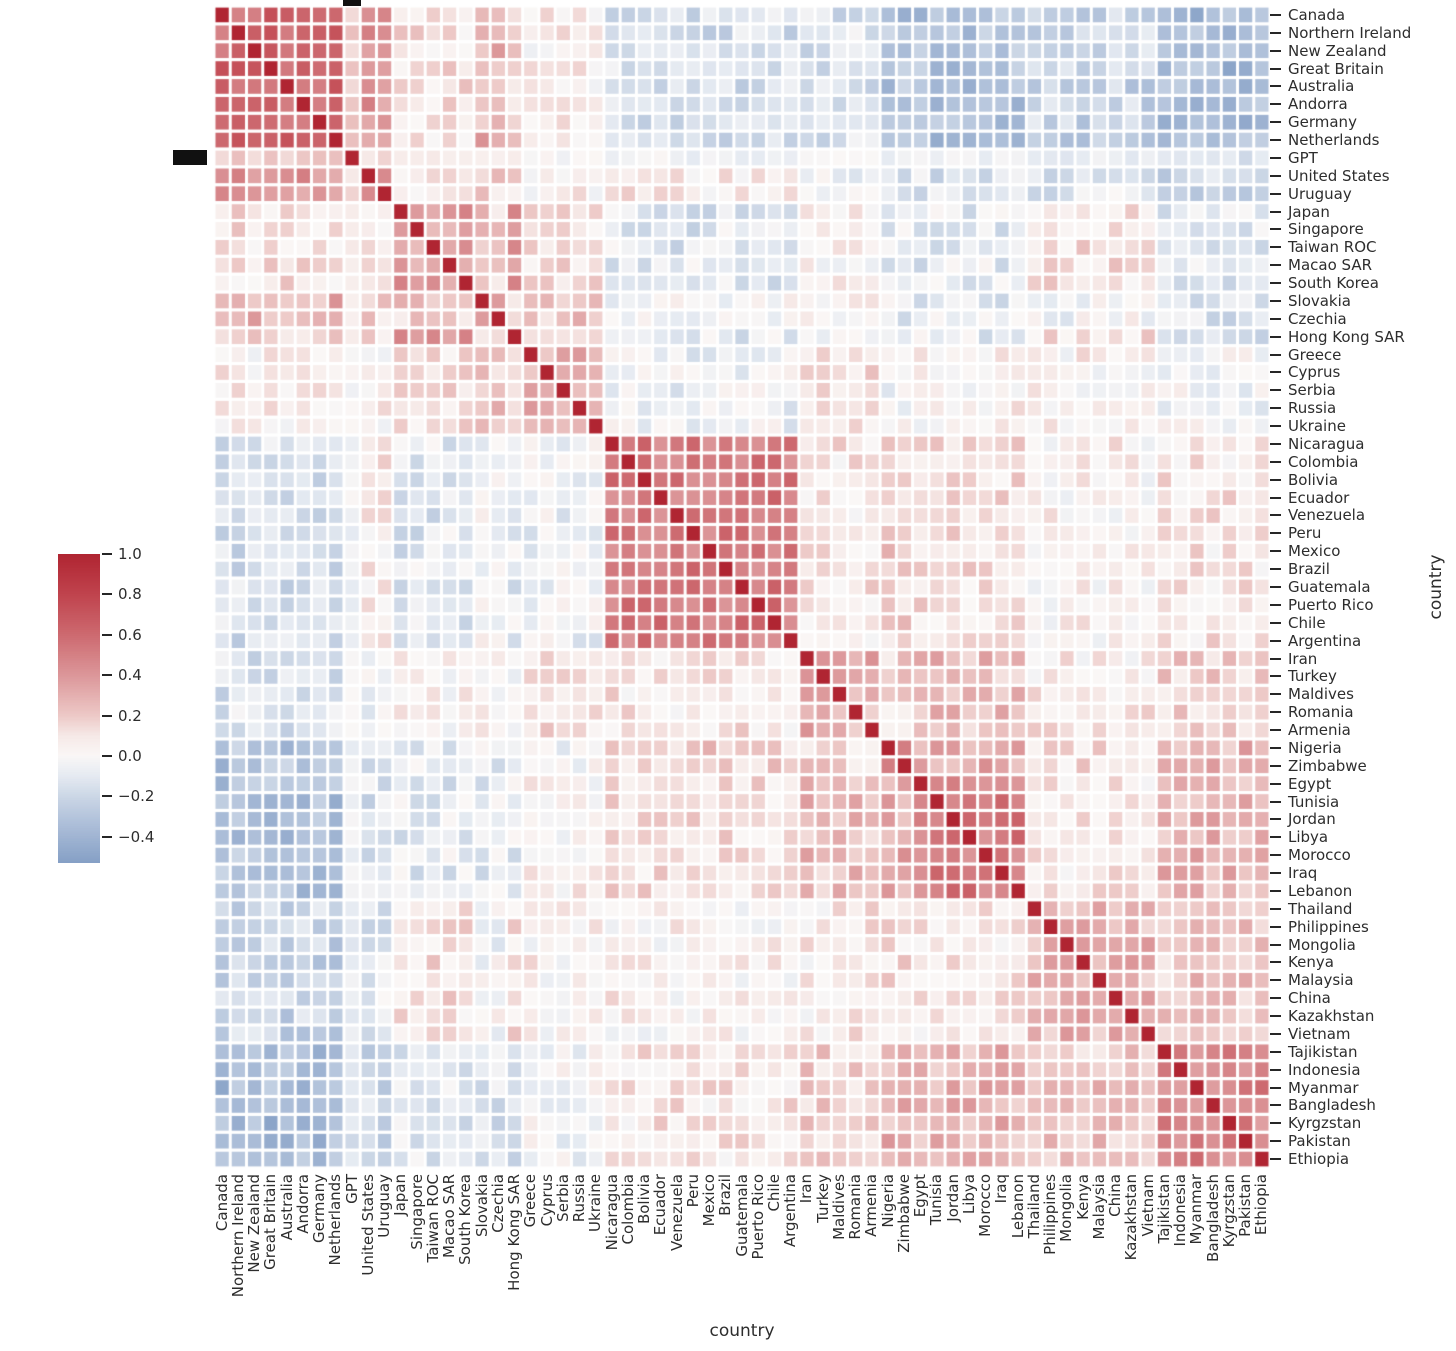 This screenshot has height=1351, width=1456. What do you see at coordinates (806, 1189) in the screenshot?
I see `x-tick-label-iran: Iran` at bounding box center [806, 1189].